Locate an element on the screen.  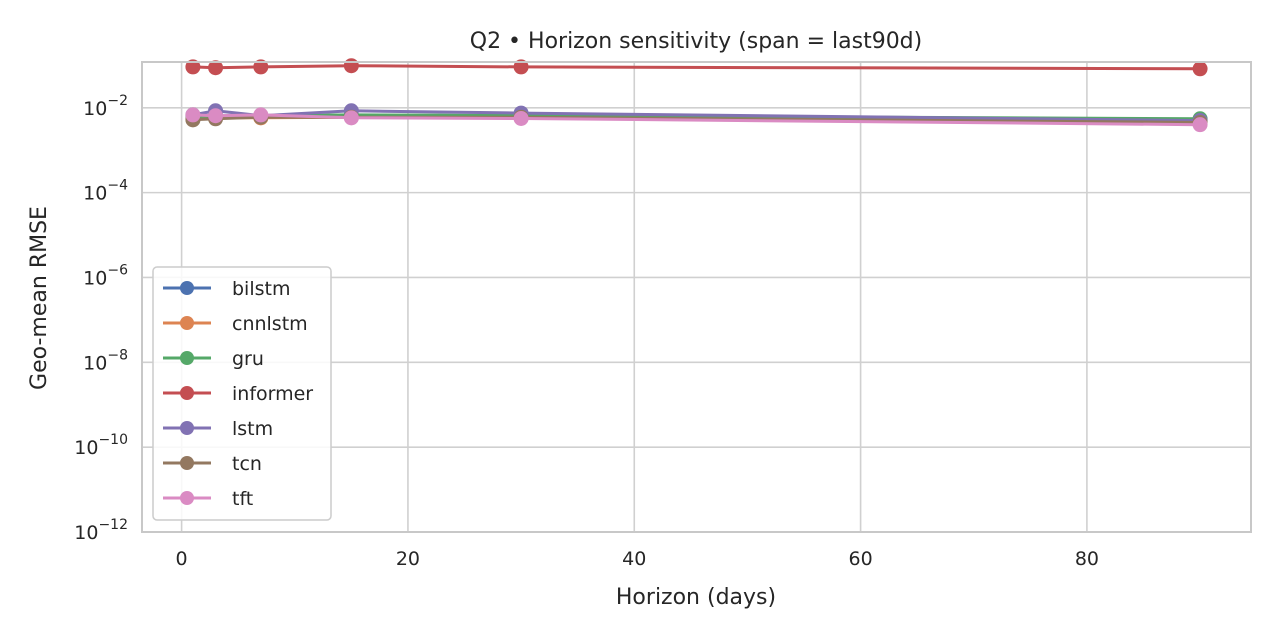
y-tick-label: 10⁻² is located at coordinates (105, 106).